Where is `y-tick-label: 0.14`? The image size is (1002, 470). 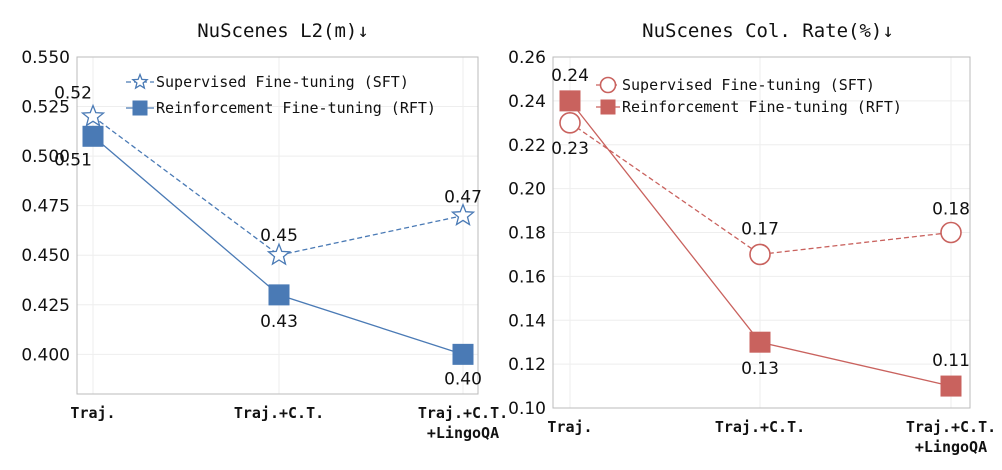 y-tick-label: 0.14 is located at coordinates (527, 321).